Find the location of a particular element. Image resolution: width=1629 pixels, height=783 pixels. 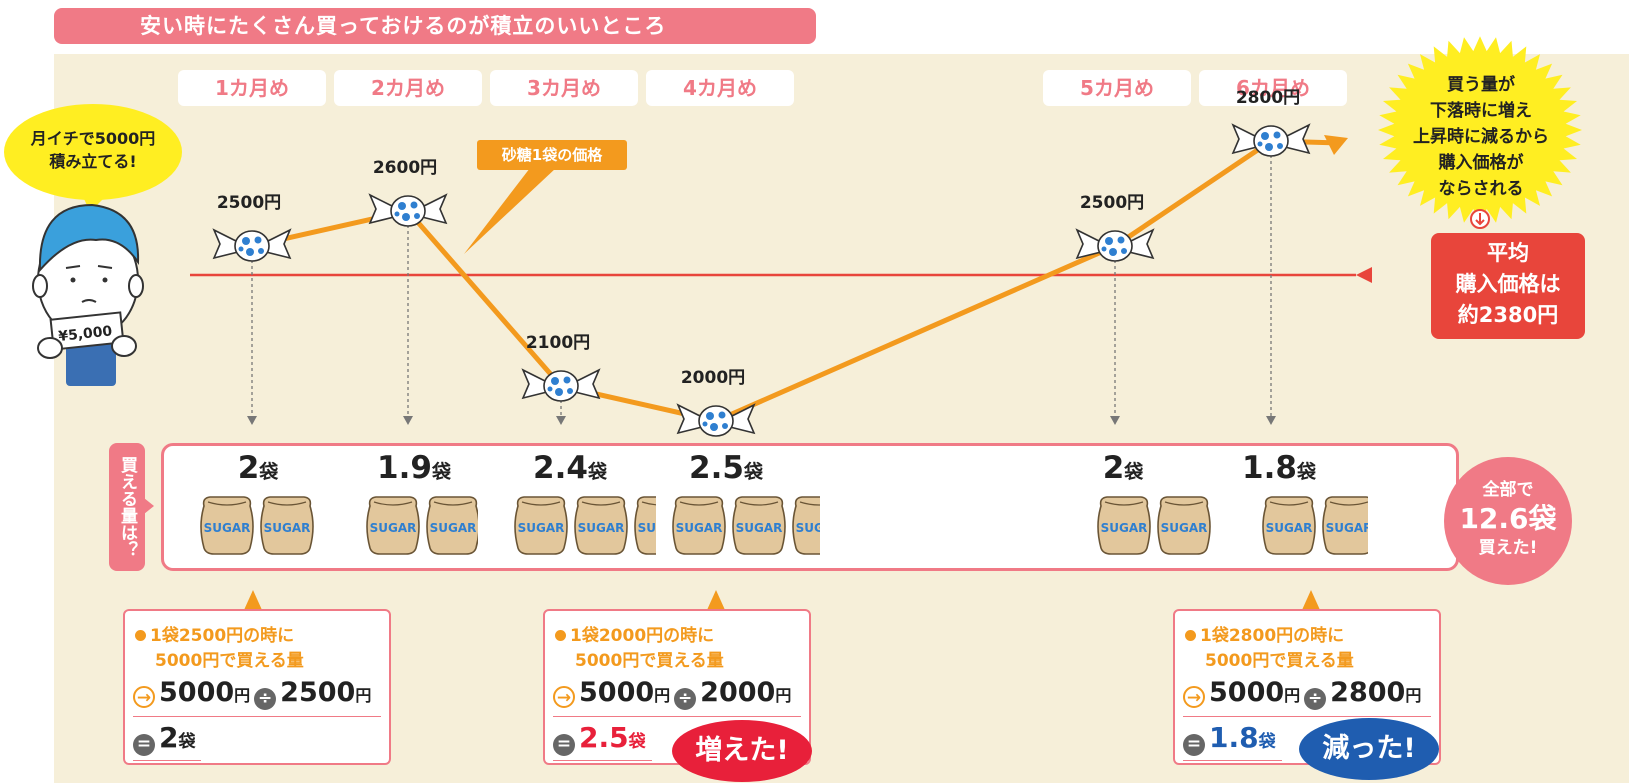

calc-3-result: = 1.8 袋 is located at coordinates (1232, 741).